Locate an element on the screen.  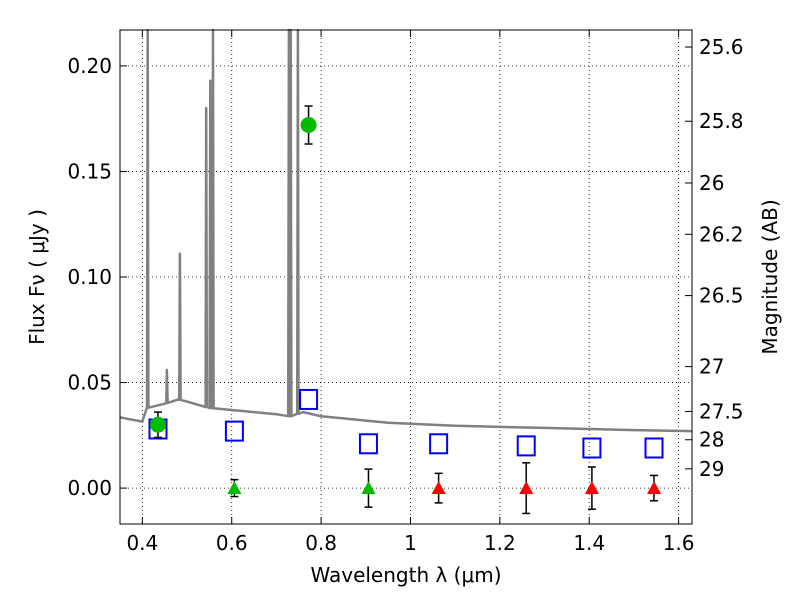
right-y-axis-label: Magnitude (AB) is located at coordinates (770, 276).